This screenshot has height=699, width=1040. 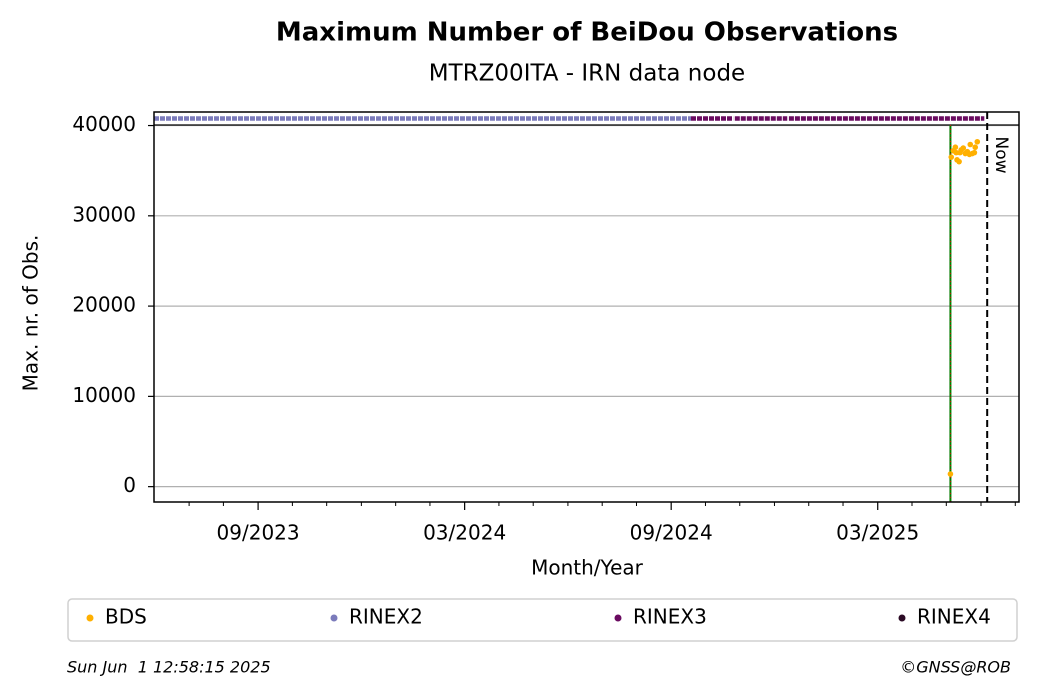 What do you see at coordinates (955, 667) in the screenshot?
I see `footer-credit: ©GNSS@ROB` at bounding box center [955, 667].